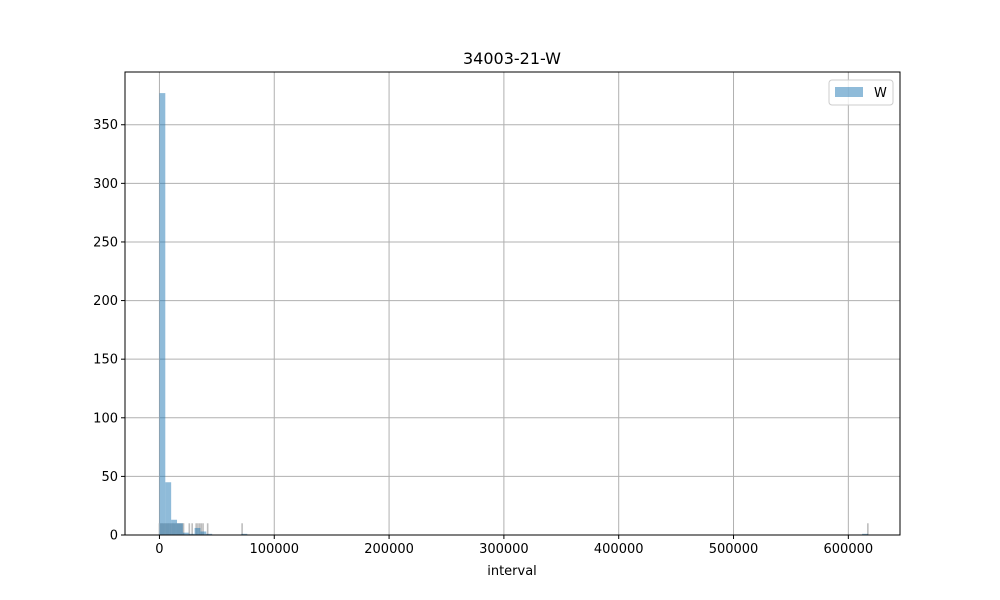 Image resolution: width=1000 pixels, height=600 pixels. What do you see at coordinates (734, 549) in the screenshot?
I see `x-tick-label: 500000` at bounding box center [734, 549].